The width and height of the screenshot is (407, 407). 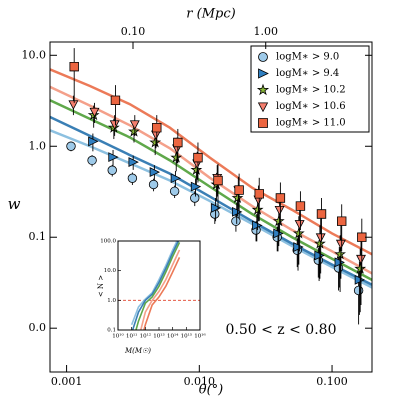 I want to click on inset-y-tick-label: 10.0, so click(x=110, y=271).